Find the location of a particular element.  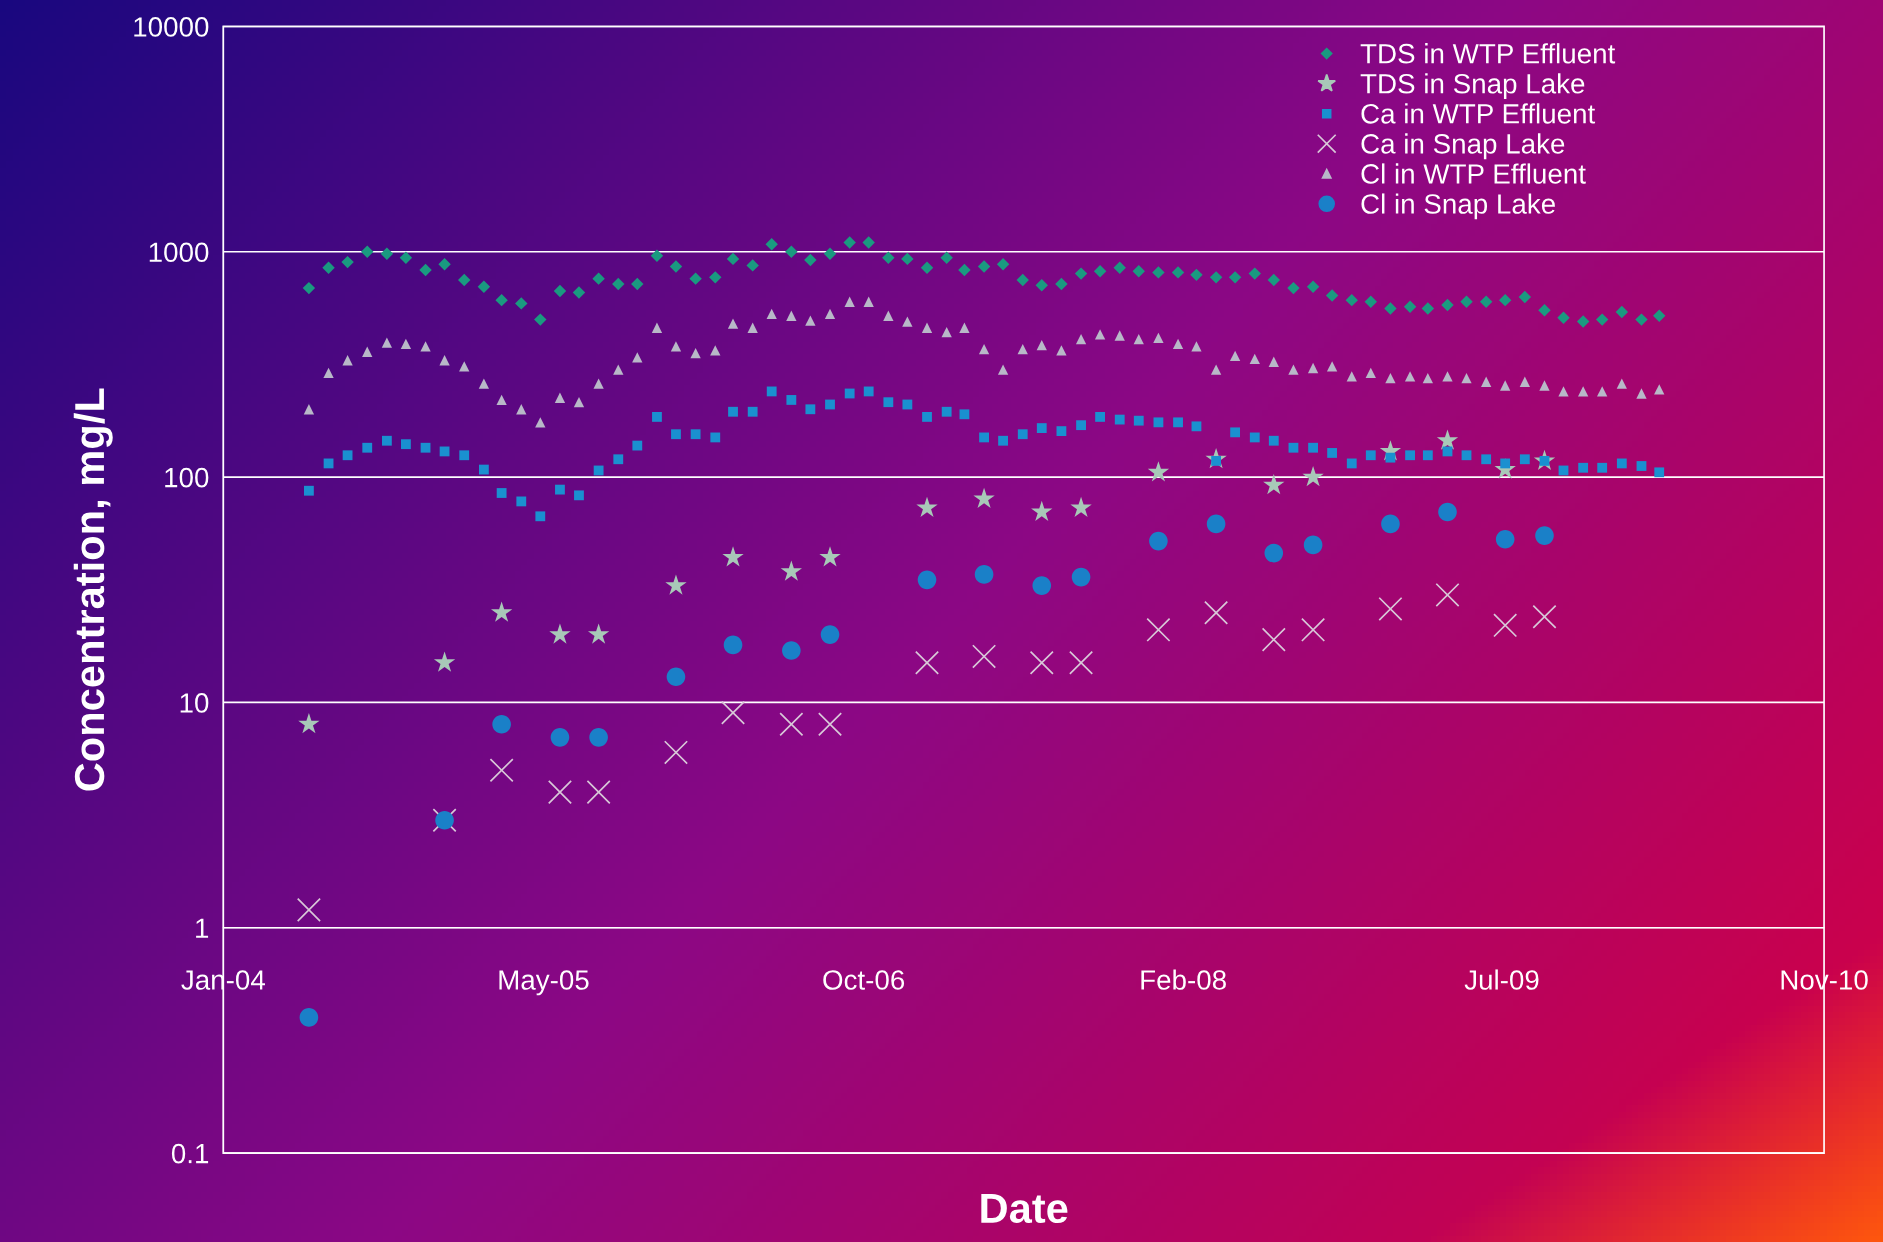

y-tick-label: 1000 is located at coordinates (179, 252).